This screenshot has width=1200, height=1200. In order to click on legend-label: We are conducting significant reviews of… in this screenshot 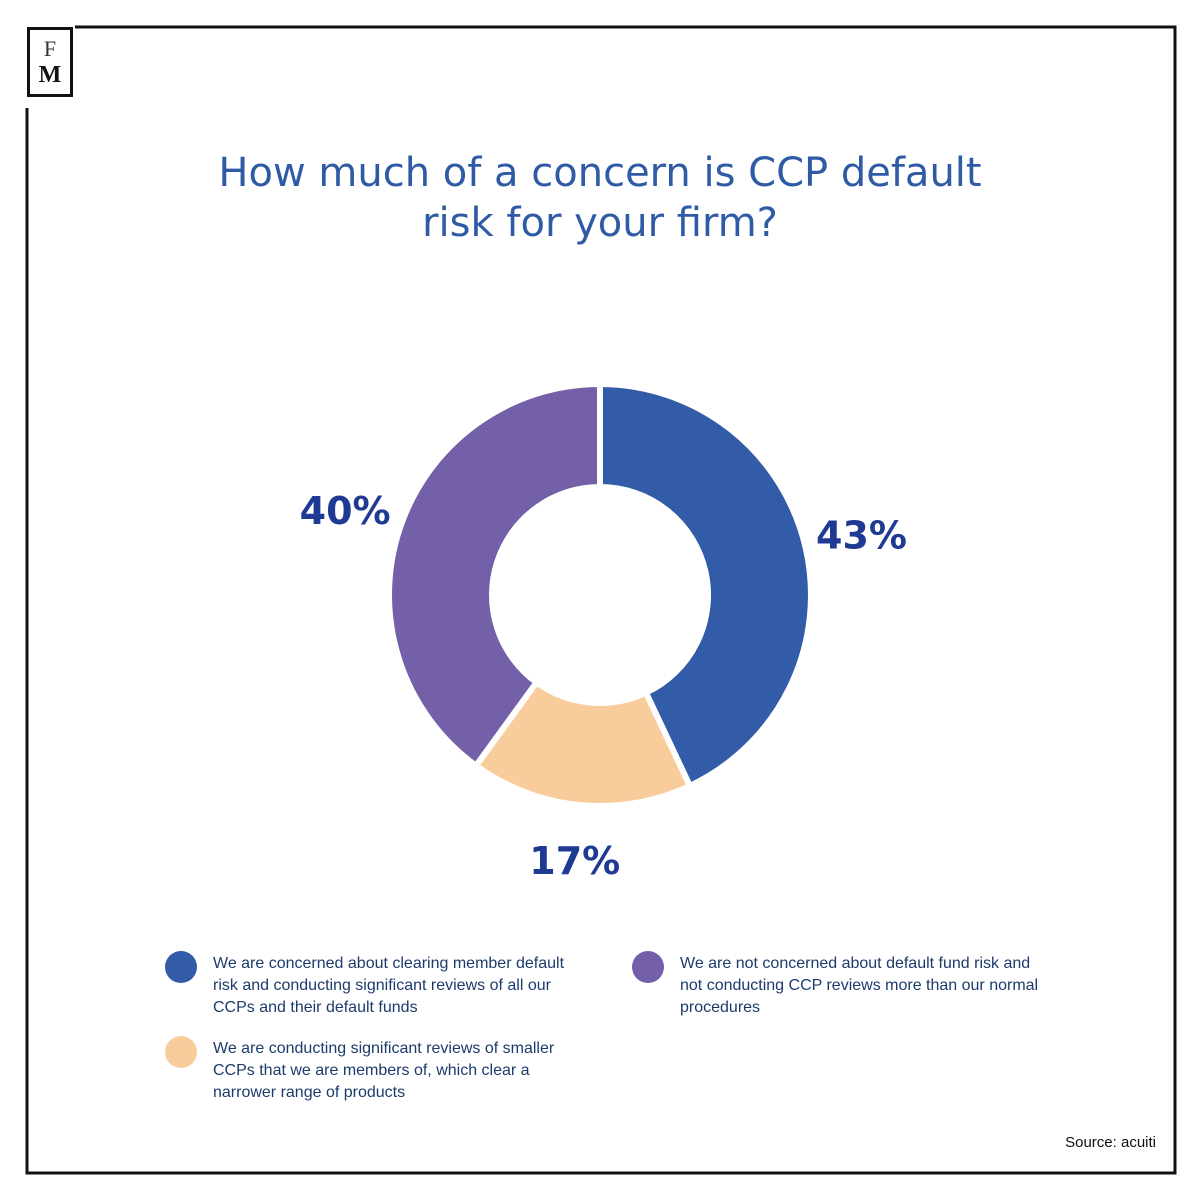, I will do `click(384, 1070)`.